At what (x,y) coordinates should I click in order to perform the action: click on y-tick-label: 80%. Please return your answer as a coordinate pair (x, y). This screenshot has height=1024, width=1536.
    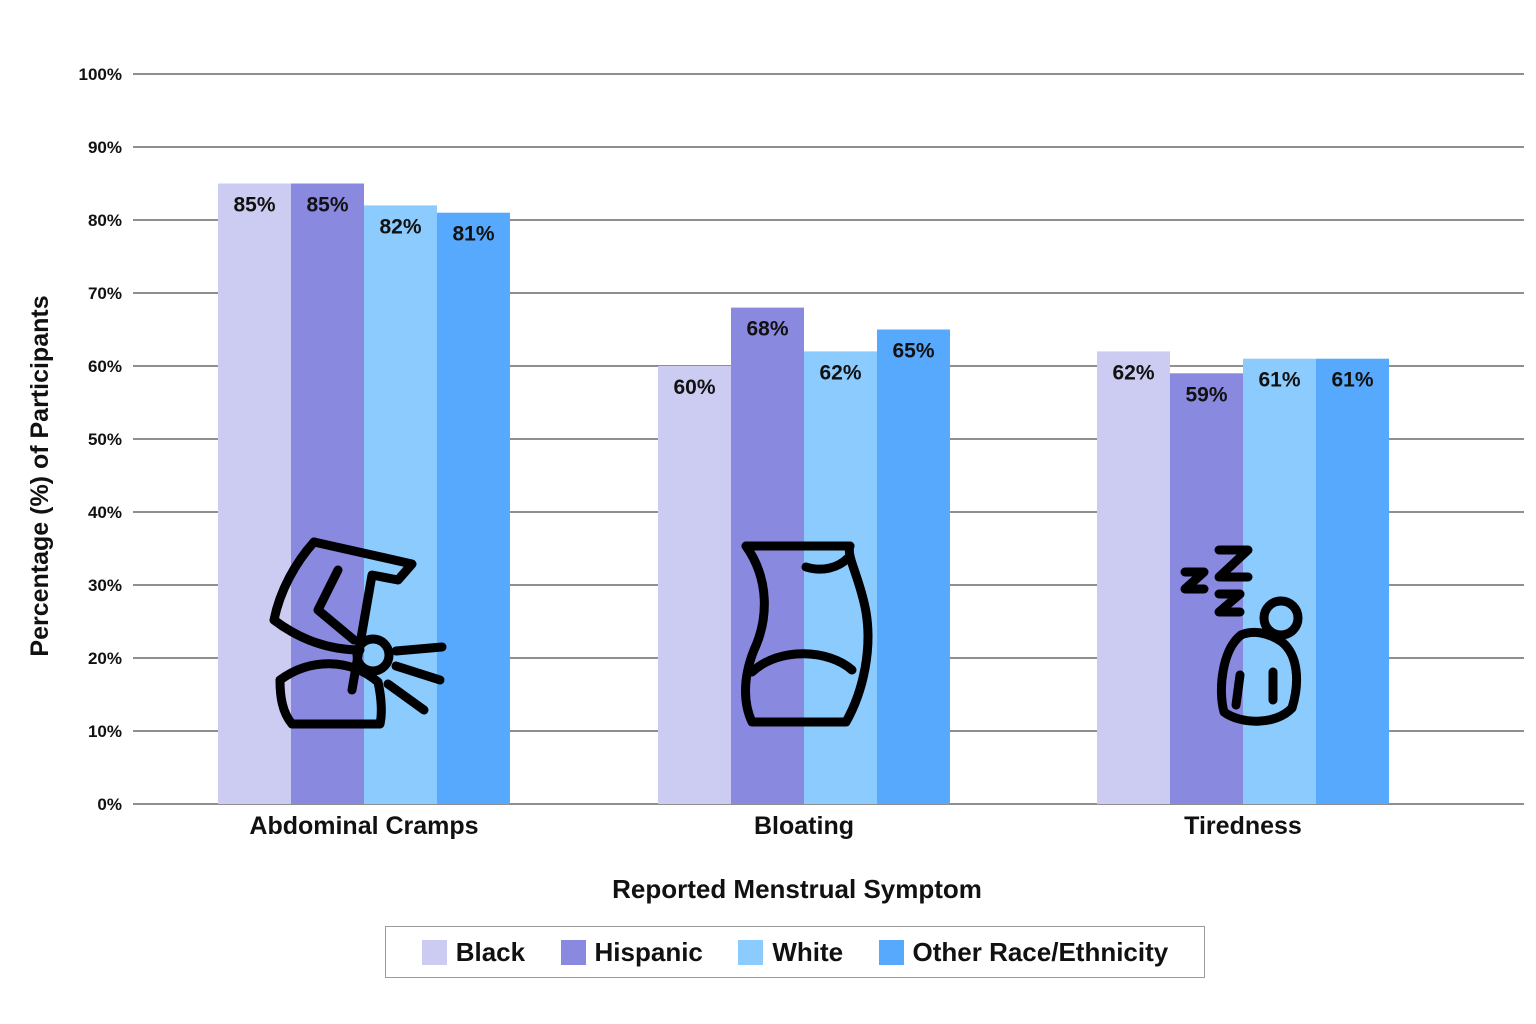
    Looking at the image, I should click on (105, 220).